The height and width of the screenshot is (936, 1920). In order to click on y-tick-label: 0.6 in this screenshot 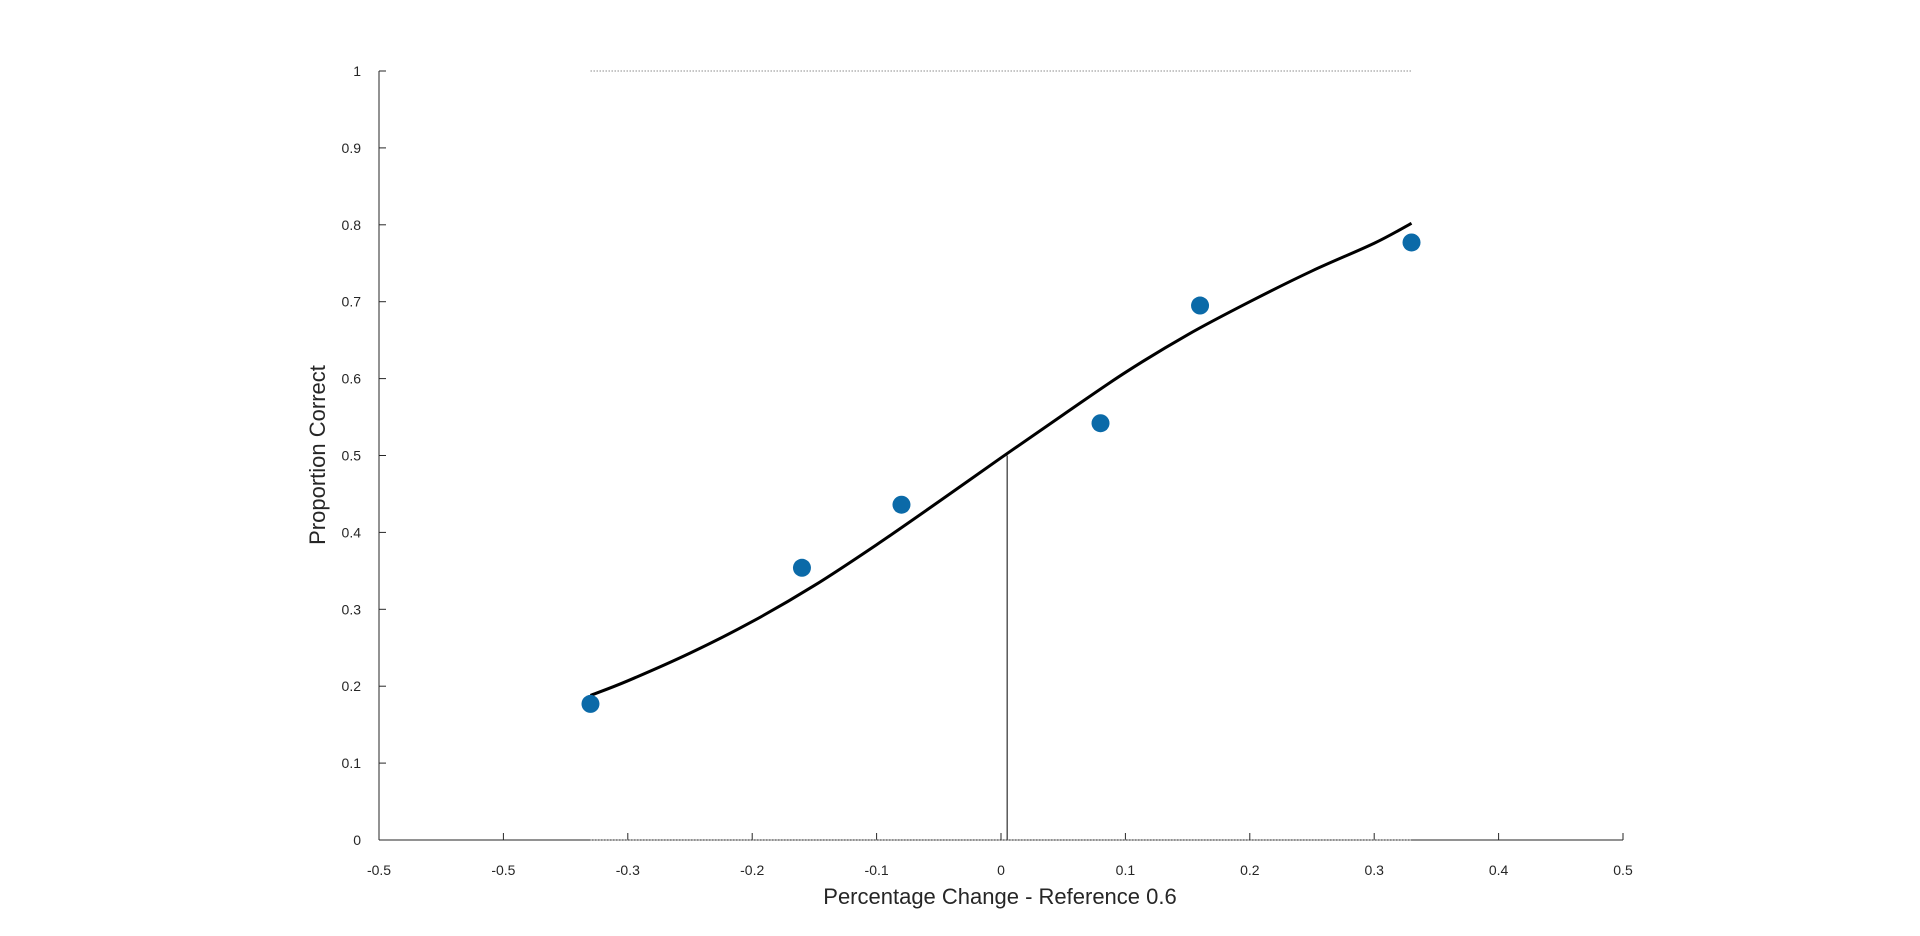, I will do `click(352, 379)`.